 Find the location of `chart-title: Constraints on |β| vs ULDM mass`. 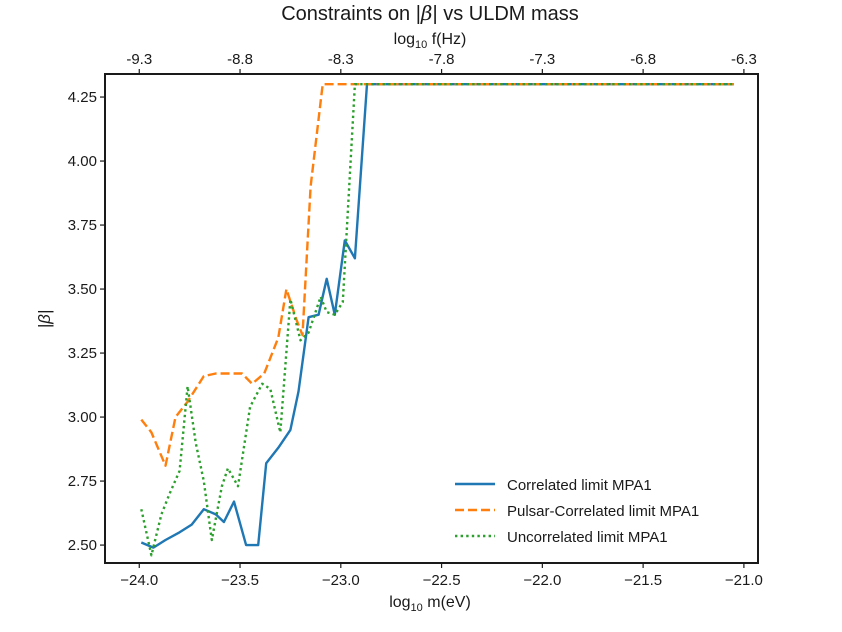

chart-title: Constraints on |β| vs ULDM mass is located at coordinates (430, 13).